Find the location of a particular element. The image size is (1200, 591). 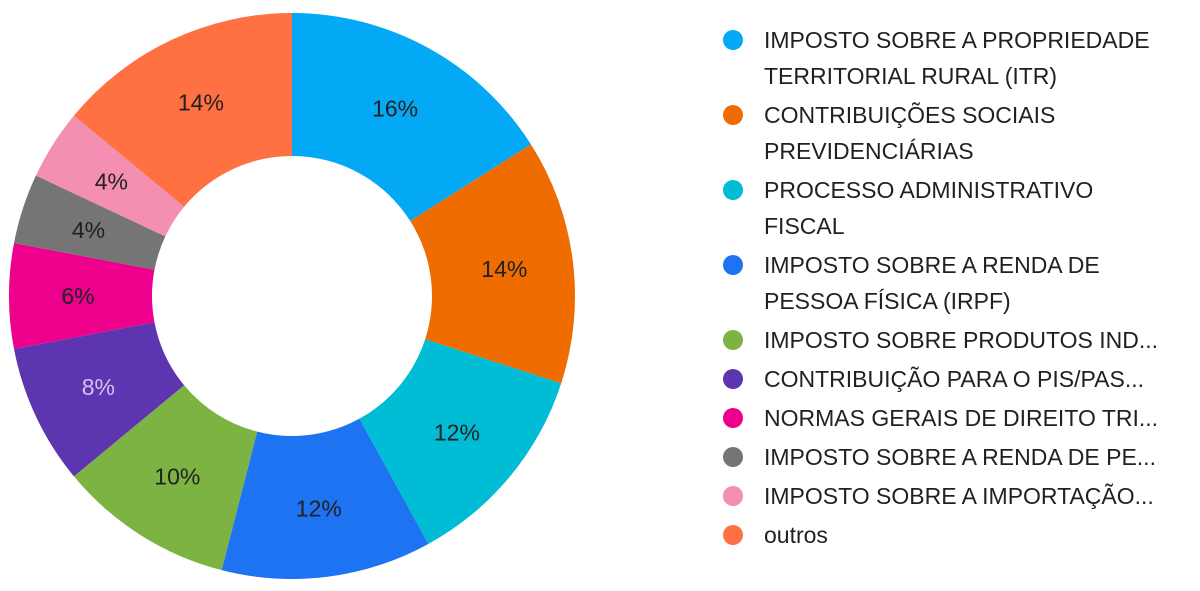

slice-label-irpf: 12% is located at coordinates (319, 508).